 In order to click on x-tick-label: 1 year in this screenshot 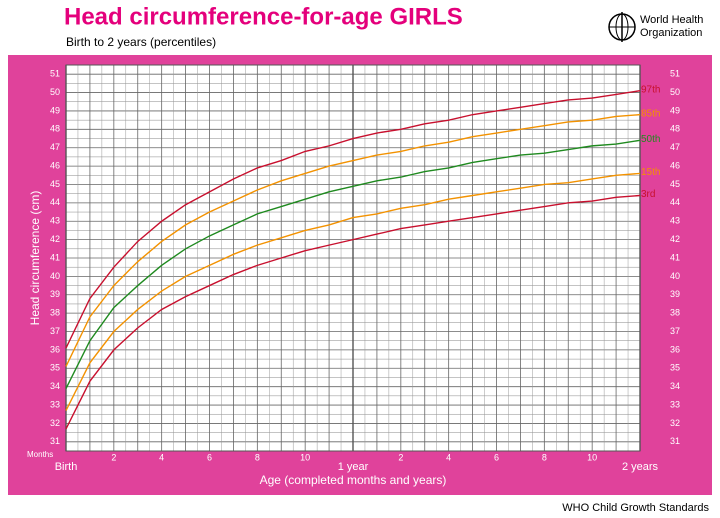, I will do `click(353, 467)`.